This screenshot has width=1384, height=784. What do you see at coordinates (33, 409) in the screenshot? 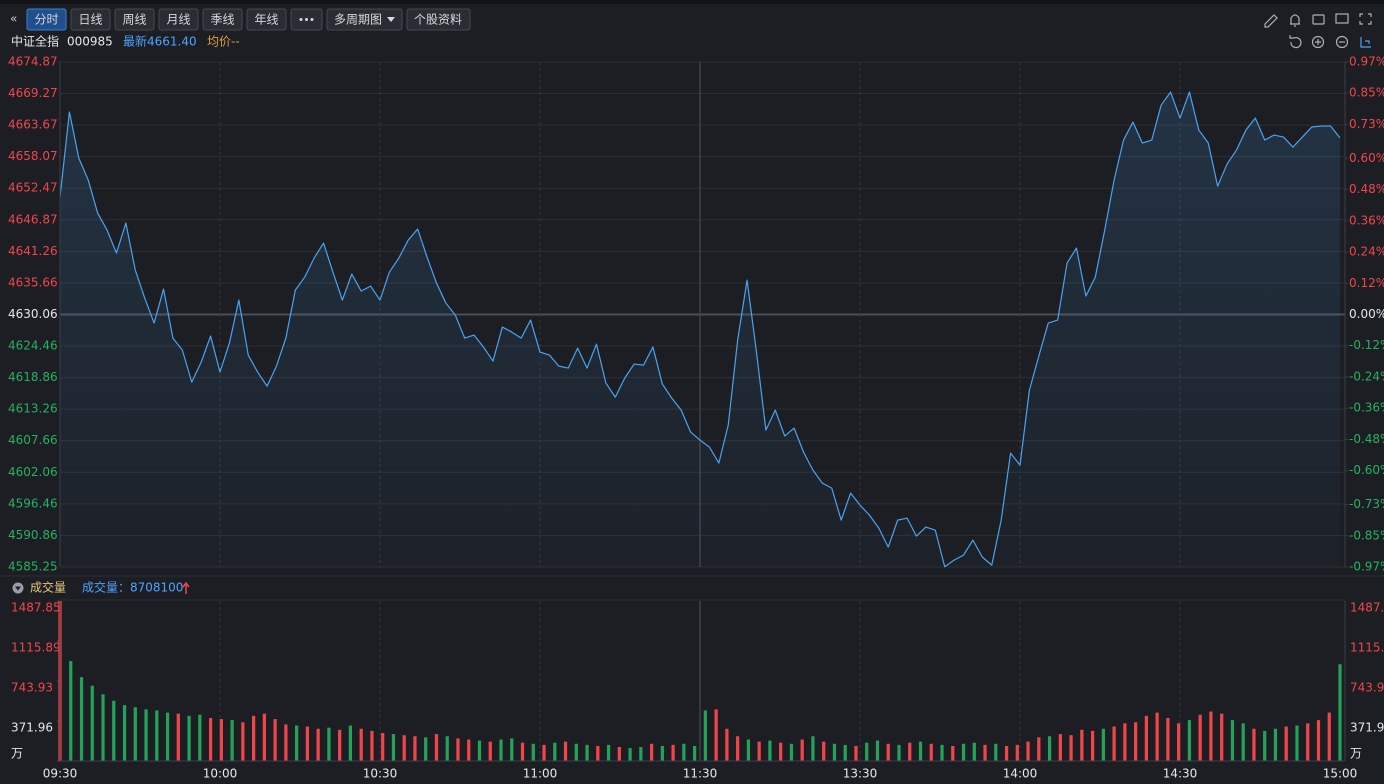
I see `y-tick-label: 4613.26` at bounding box center [33, 409].